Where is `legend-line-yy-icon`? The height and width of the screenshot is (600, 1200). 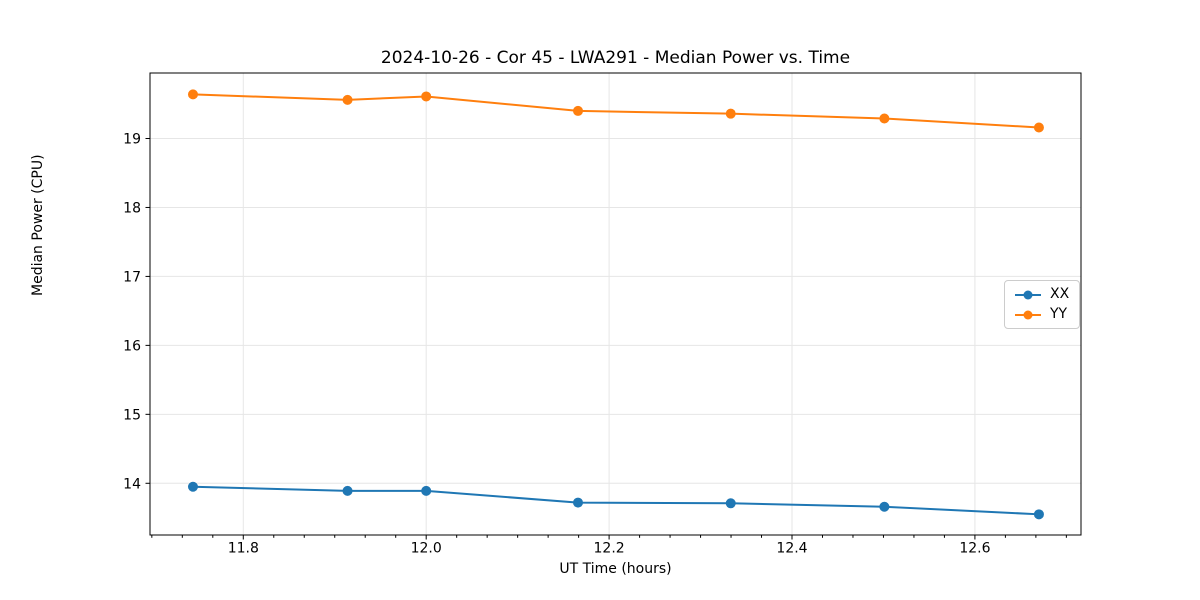 legend-line-yy-icon is located at coordinates (1028, 314).